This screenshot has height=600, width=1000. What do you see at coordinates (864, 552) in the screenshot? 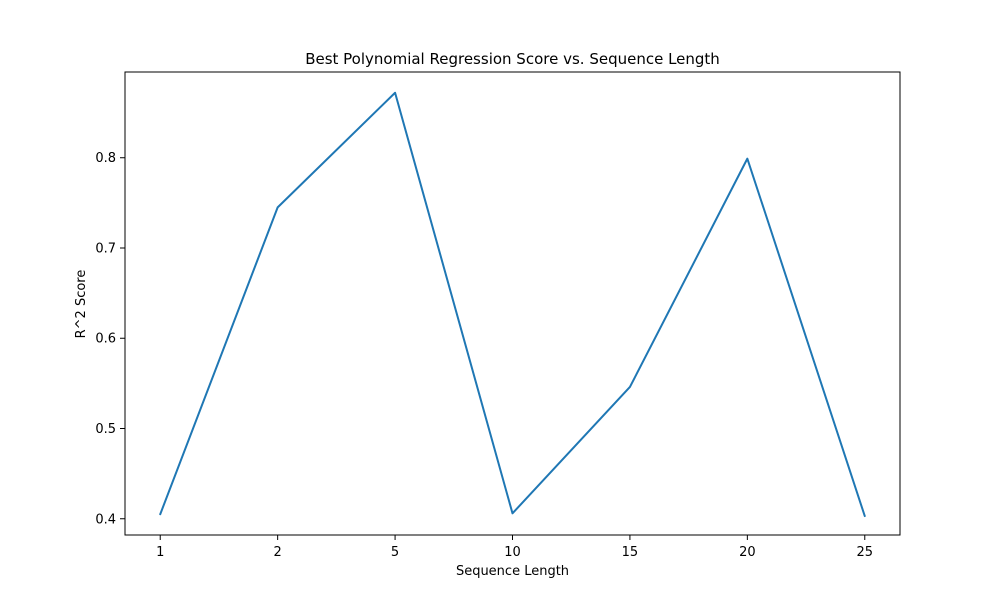
I see `x-tick-label: 25` at bounding box center [864, 552].